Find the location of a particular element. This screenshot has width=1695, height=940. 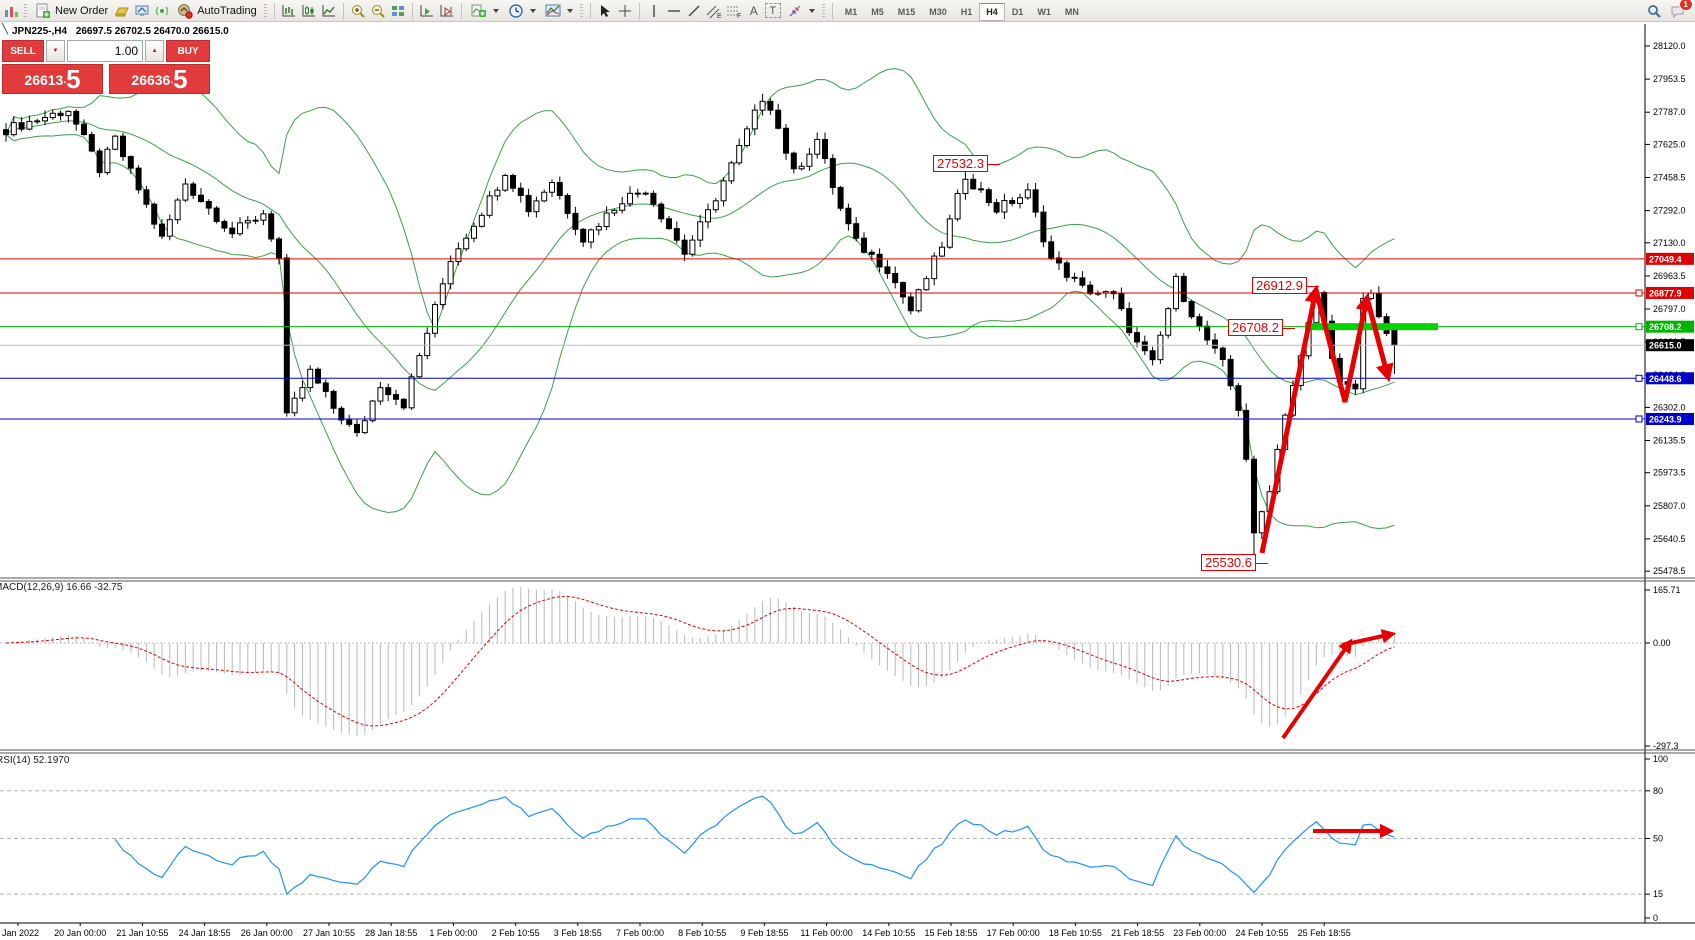

candlestick-icon is located at coordinates (309, 11).